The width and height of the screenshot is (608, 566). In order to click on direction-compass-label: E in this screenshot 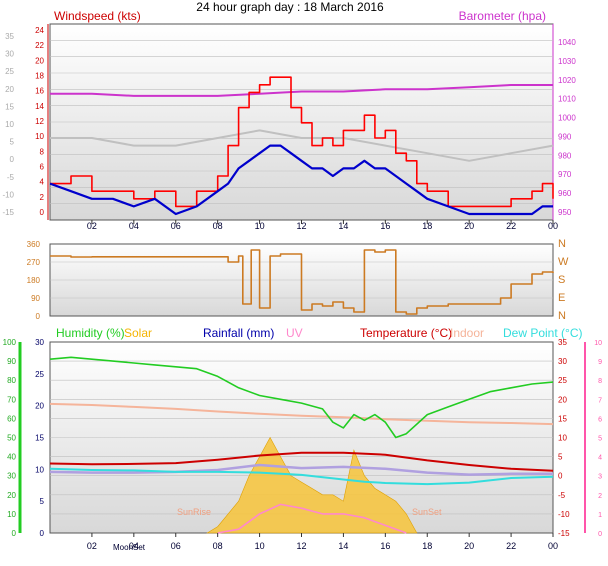, I will do `click(561, 298)`.